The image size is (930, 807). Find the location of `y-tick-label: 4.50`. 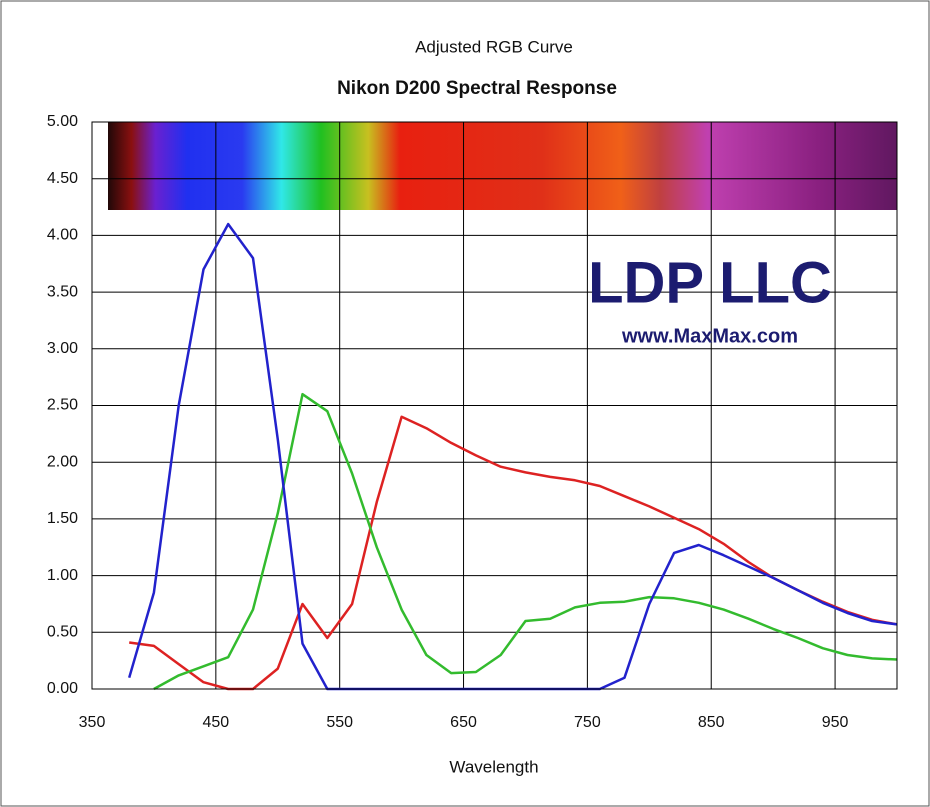

y-tick-label: 4.50 is located at coordinates (62, 178).